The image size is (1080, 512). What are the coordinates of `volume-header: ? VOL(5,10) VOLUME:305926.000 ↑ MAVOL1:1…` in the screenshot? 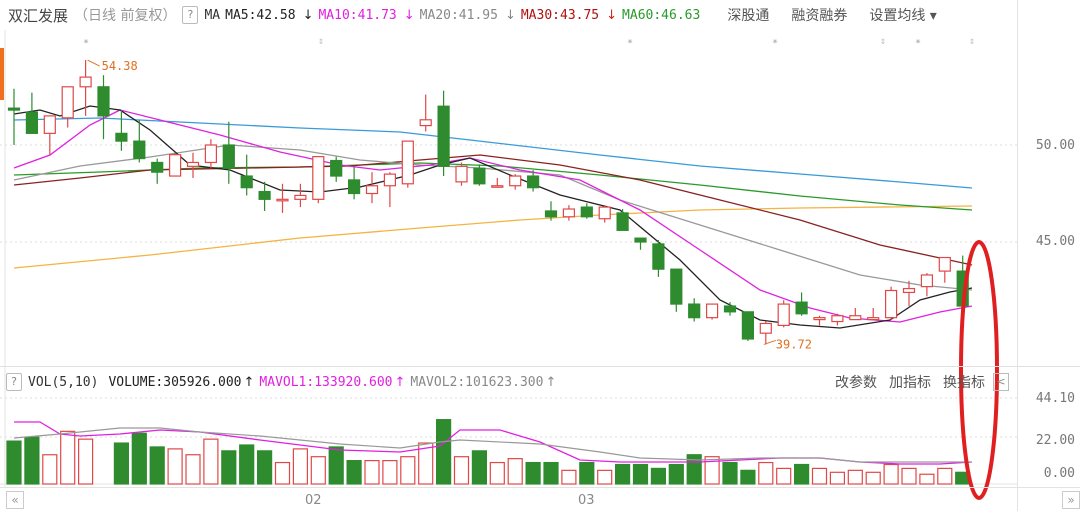 It's located at (508, 382).